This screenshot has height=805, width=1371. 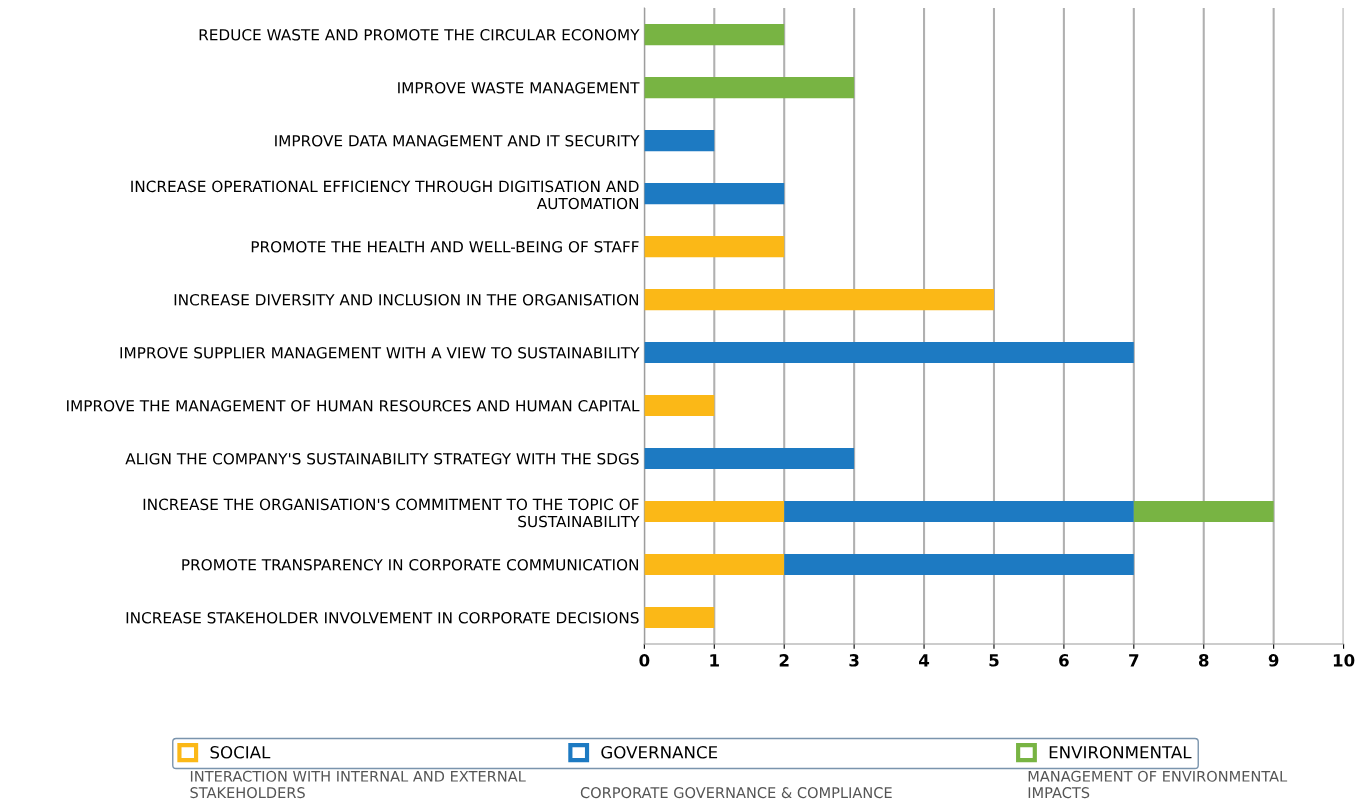 I want to click on y-tick-label: REDUCE WASTE AND PROMOTE THE CIRCULAR ECONOMY, so click(x=419, y=35).